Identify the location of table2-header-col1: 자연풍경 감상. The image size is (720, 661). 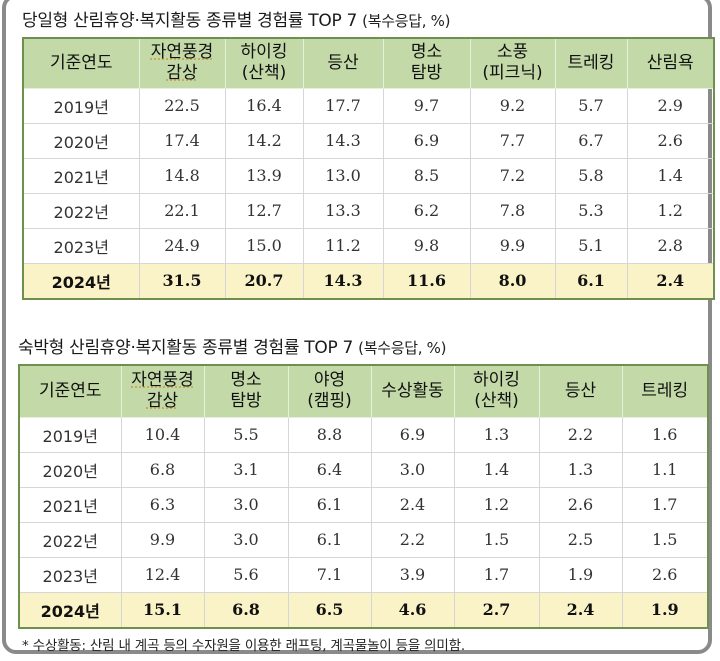
(162, 391).